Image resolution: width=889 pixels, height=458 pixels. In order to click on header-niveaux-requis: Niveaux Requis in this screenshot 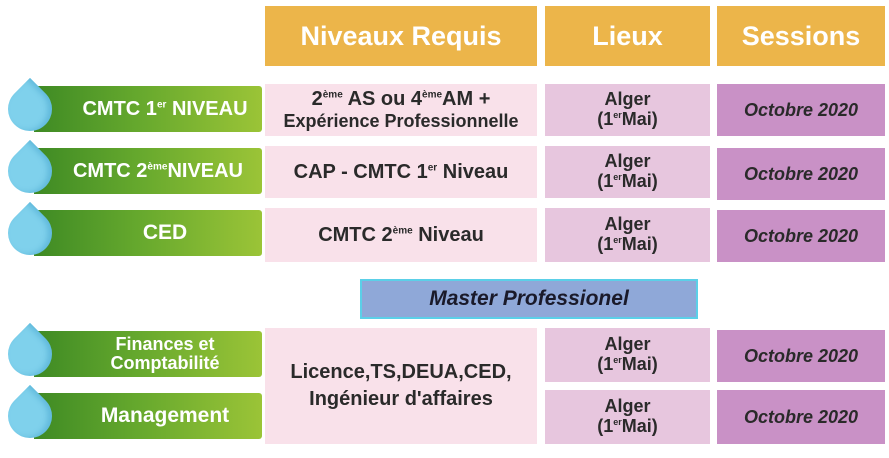, I will do `click(401, 36)`.